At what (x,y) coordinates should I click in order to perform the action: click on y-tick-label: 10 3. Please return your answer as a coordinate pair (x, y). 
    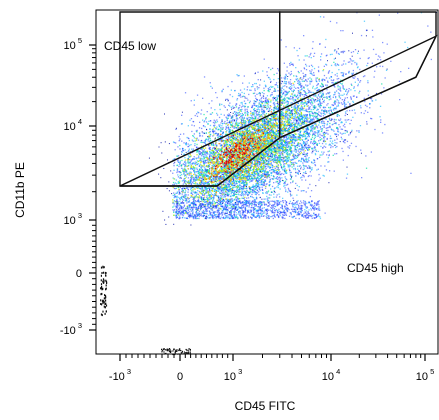
    Looking at the image, I should click on (72, 219).